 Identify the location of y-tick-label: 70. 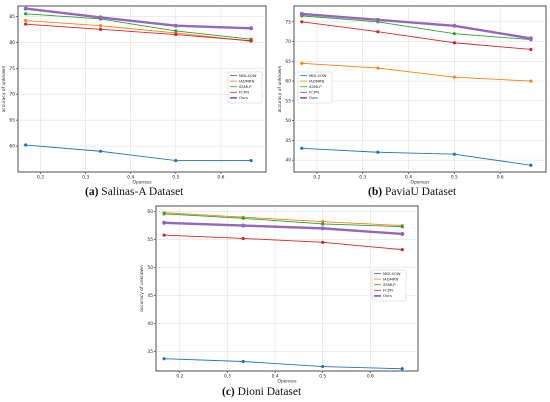
(288, 42).